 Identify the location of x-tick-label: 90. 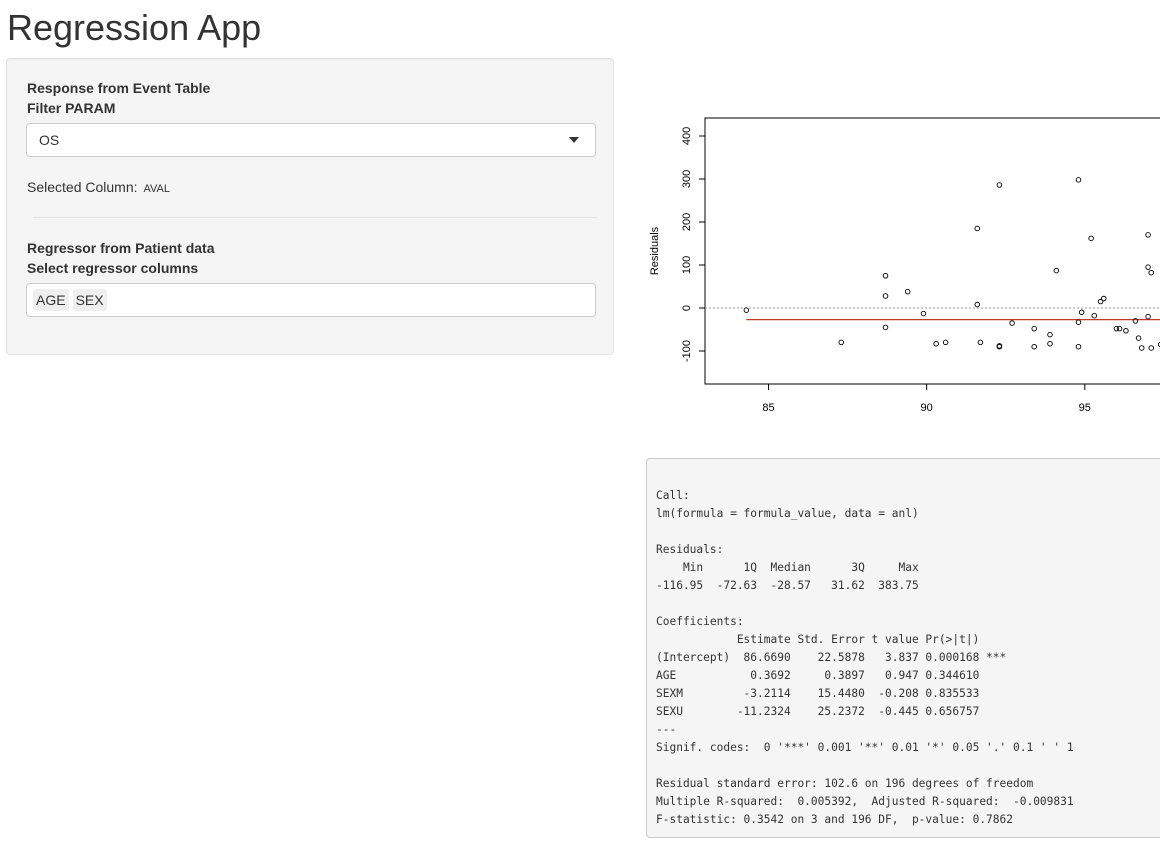
(927, 408).